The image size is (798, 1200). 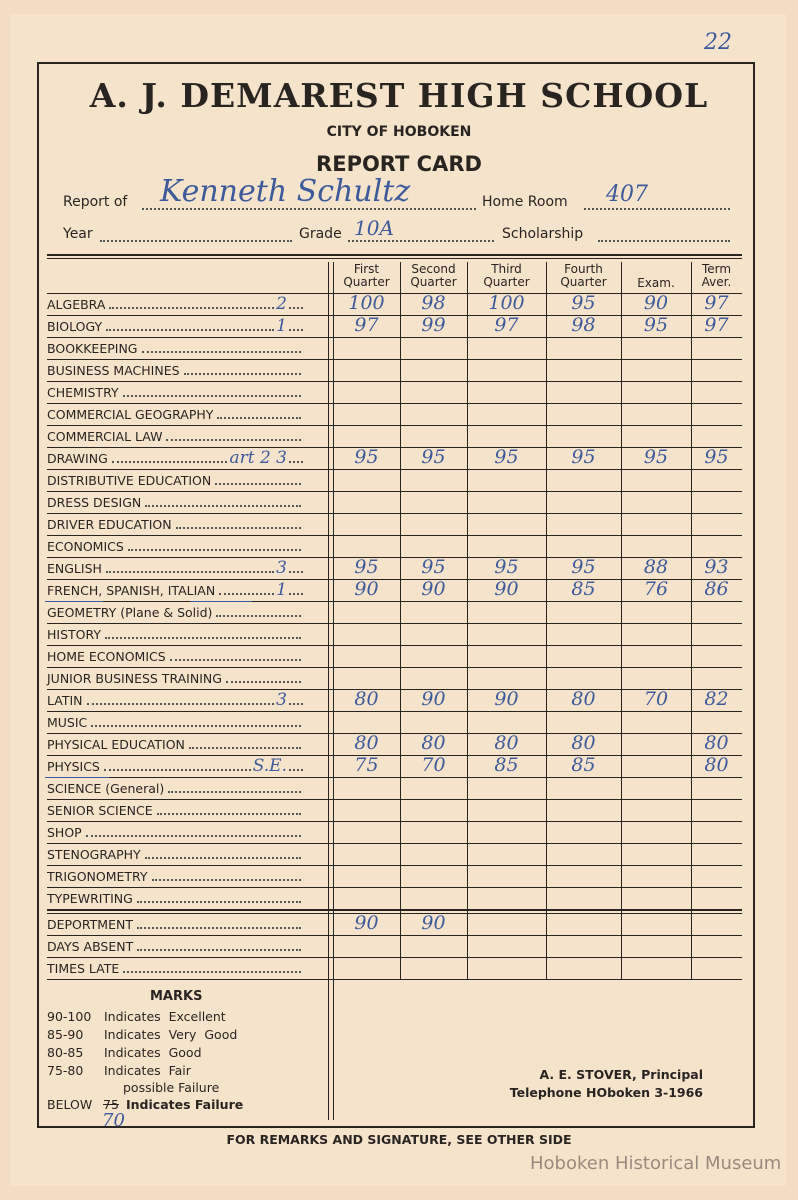 What do you see at coordinates (83, 392) in the screenshot?
I see `subject-name: CHEMISTRY` at bounding box center [83, 392].